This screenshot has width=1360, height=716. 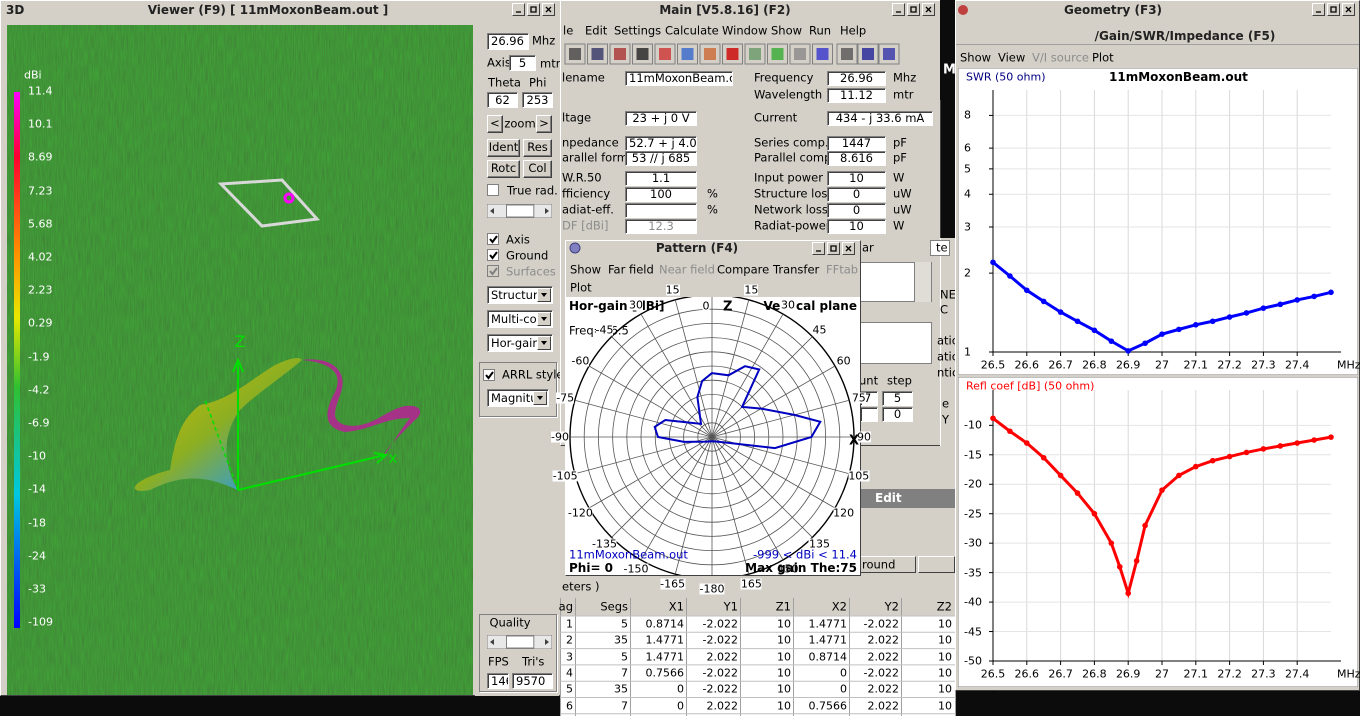 I want to click on slider-thumb, so click(x=520, y=211).